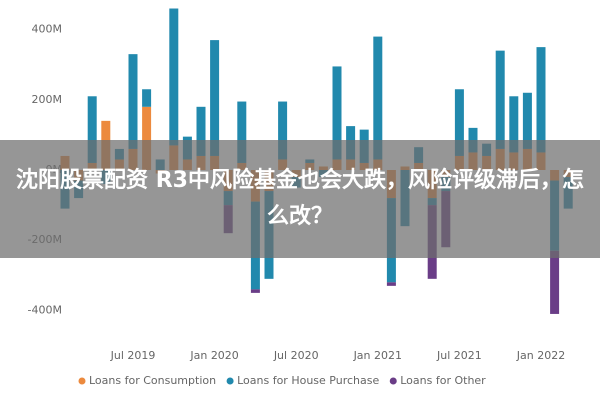  Describe the element at coordinates (308, 380) in the screenshot. I see `legend-label: Loans for House Purchase` at that location.